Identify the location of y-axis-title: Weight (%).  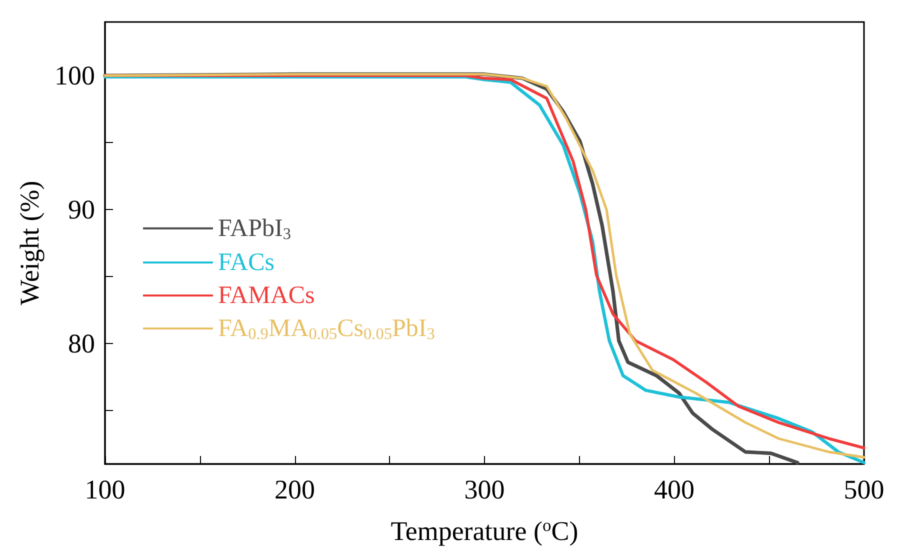
(29, 243).